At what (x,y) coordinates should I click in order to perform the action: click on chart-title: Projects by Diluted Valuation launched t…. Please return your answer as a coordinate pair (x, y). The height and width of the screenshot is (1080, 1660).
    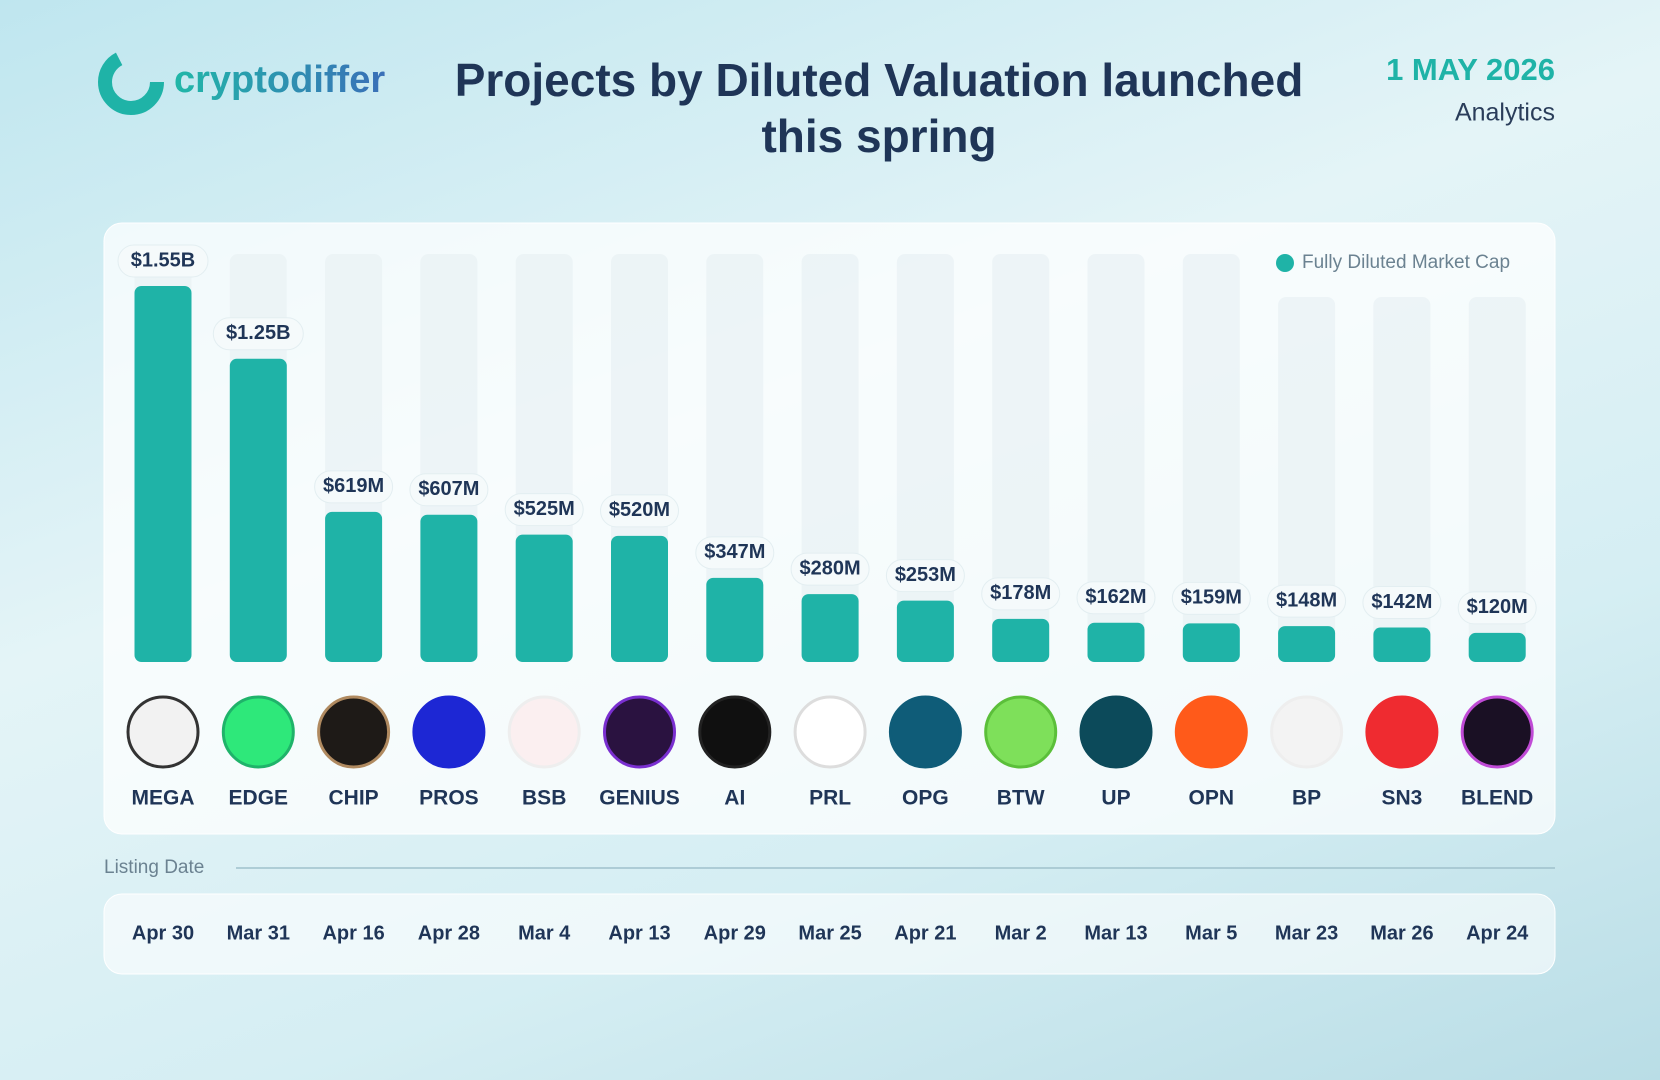
    Looking at the image, I should click on (879, 108).